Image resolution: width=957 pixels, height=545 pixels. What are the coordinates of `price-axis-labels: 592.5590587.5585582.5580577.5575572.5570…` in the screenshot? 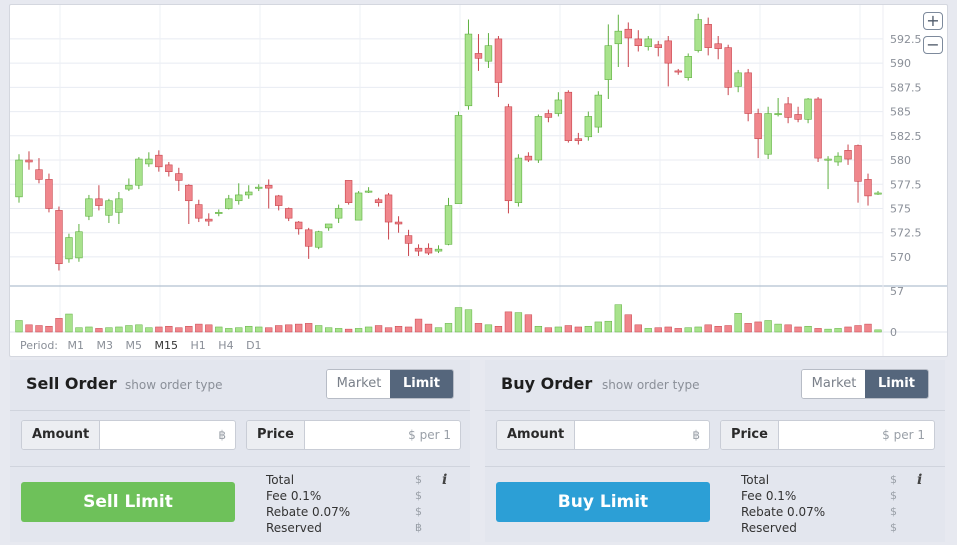 It's located at (906, 186).